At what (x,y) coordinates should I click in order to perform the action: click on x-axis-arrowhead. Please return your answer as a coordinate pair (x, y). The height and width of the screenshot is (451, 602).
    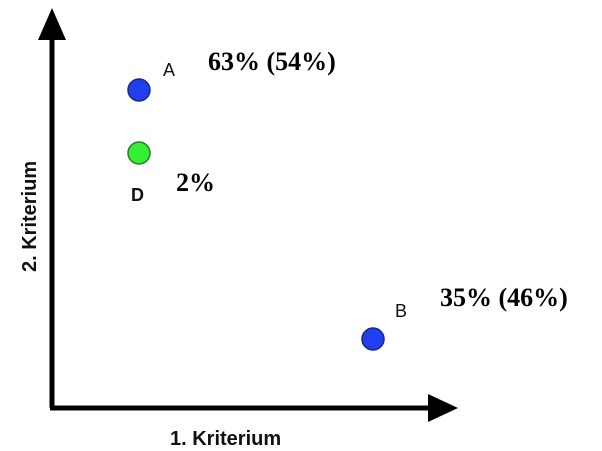
    Looking at the image, I should click on (443, 408).